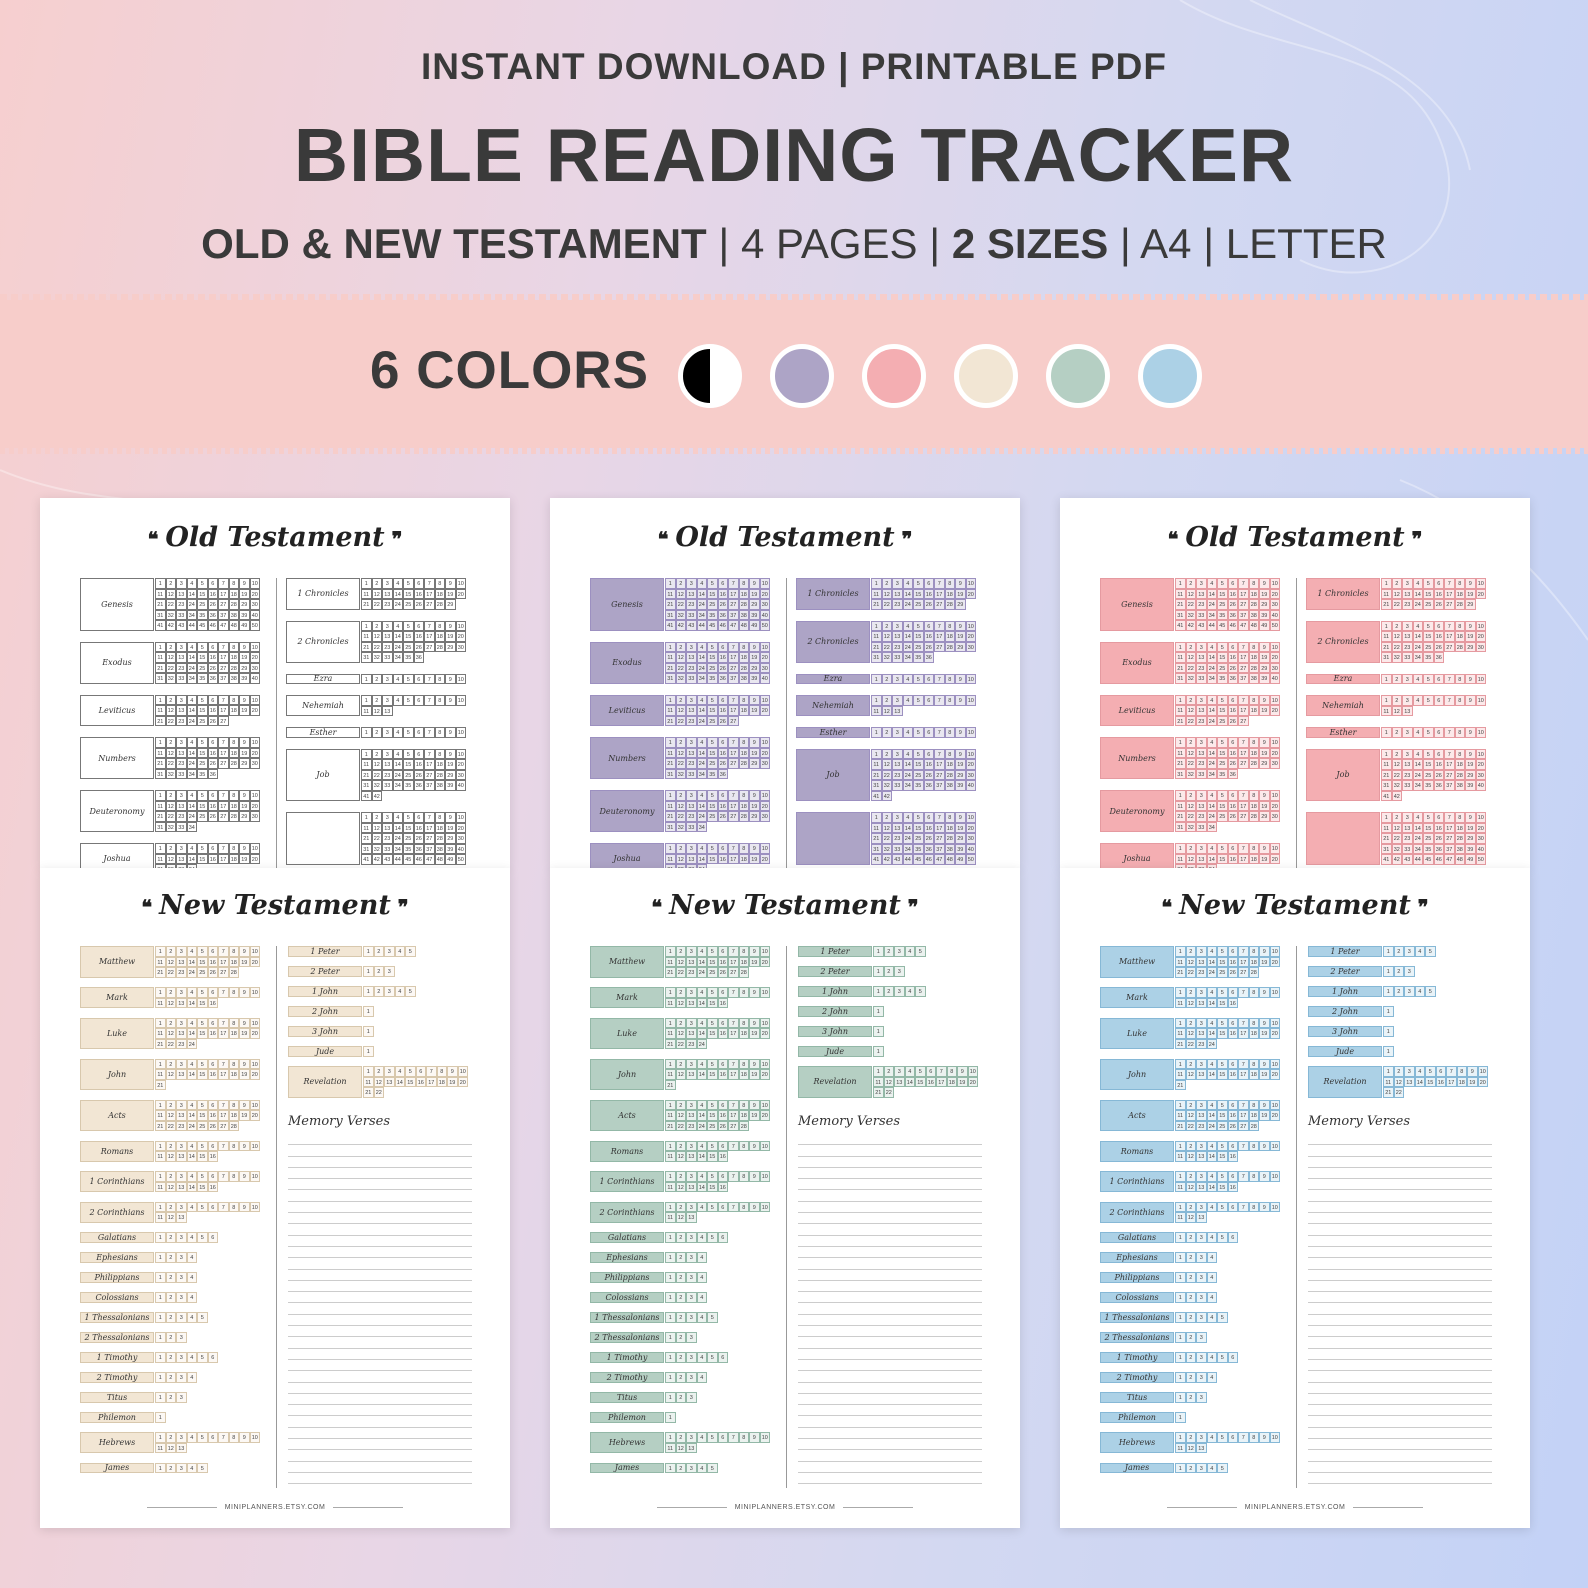 This screenshot has width=1588, height=1588. What do you see at coordinates (897, 848) in the screenshot?
I see `chapter-checkbox: 33` at bounding box center [897, 848].